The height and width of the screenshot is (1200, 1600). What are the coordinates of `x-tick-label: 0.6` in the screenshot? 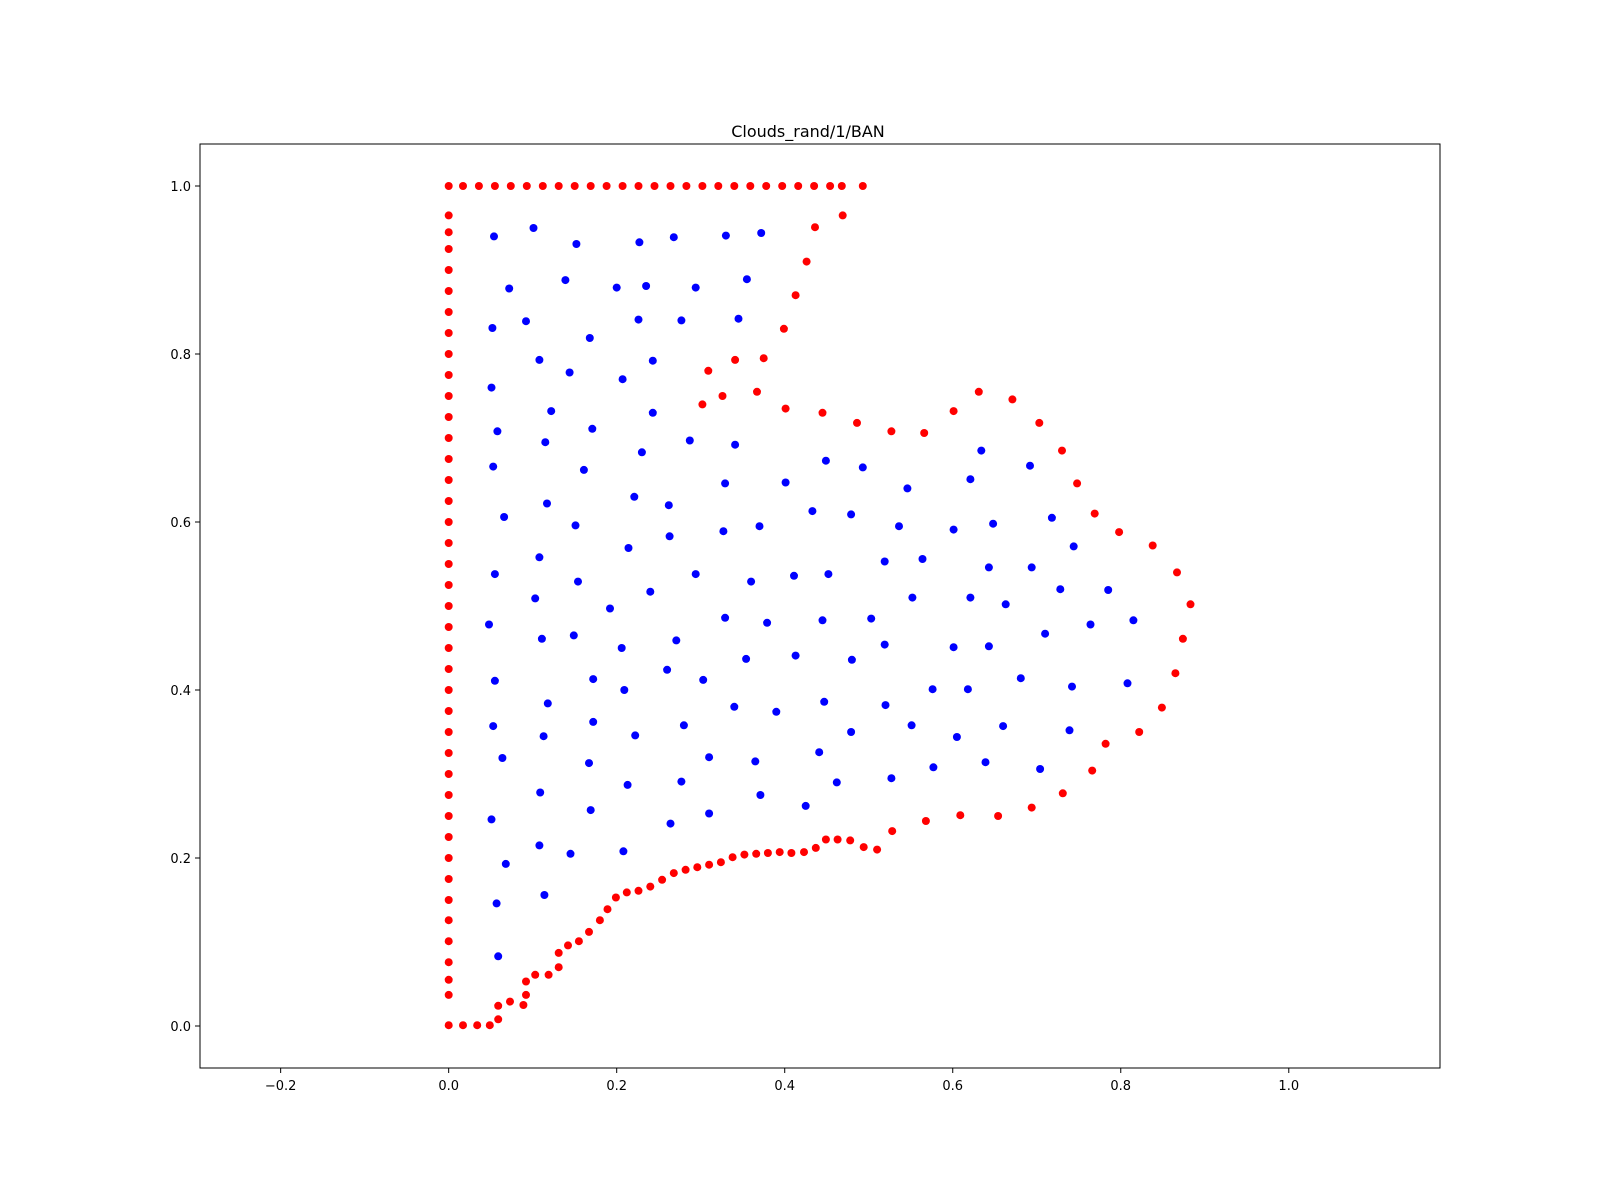 It's located at (952, 1086).